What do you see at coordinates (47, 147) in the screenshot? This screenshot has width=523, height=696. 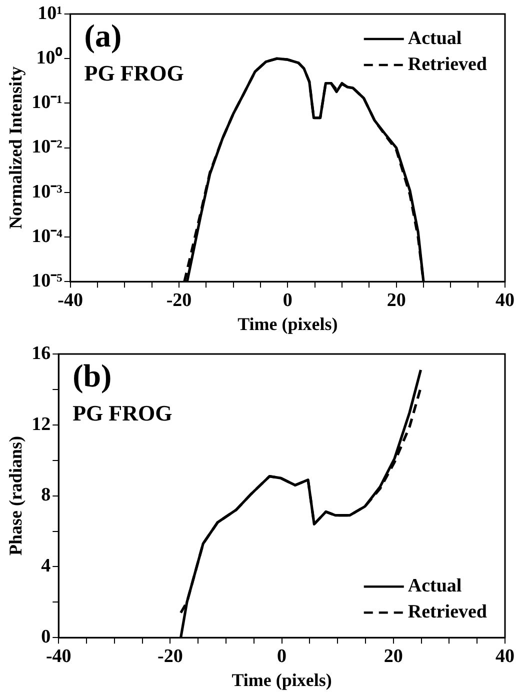 I see `y-tick-label: 10⁻²` at bounding box center [47, 147].